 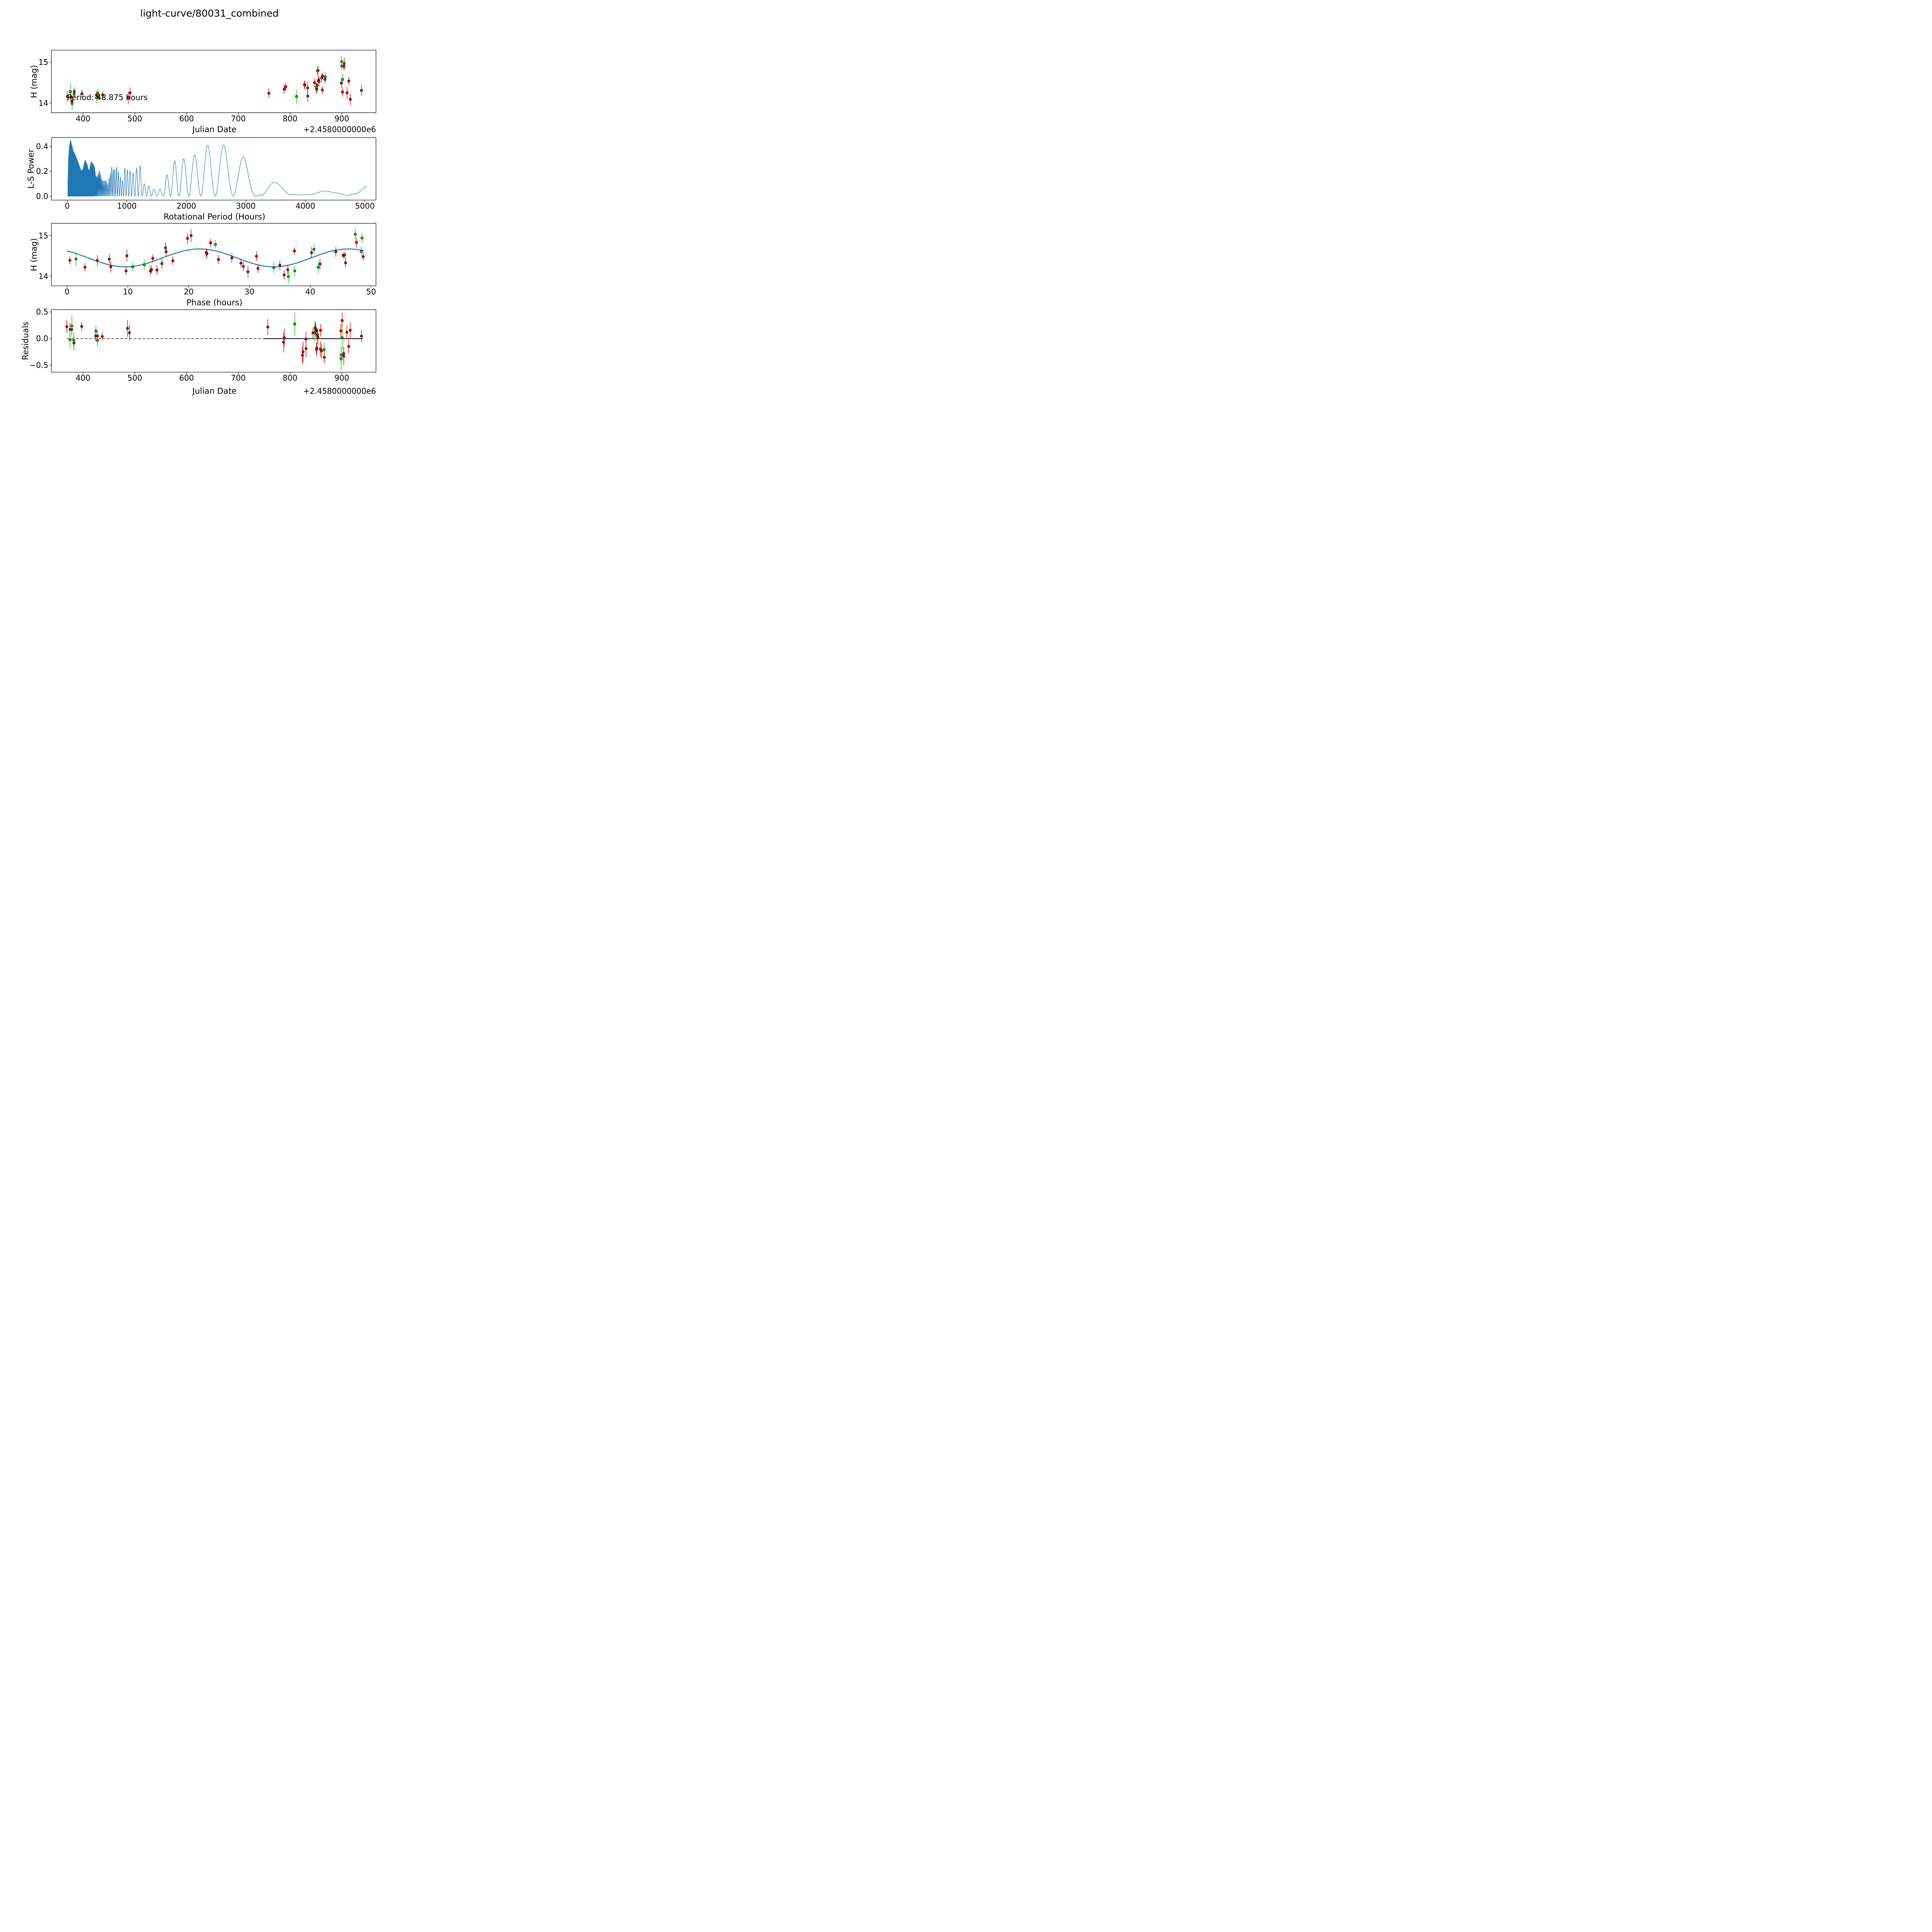 What do you see at coordinates (43, 103) in the screenshot?
I see `panel1-y-tick-label: 14` at bounding box center [43, 103].